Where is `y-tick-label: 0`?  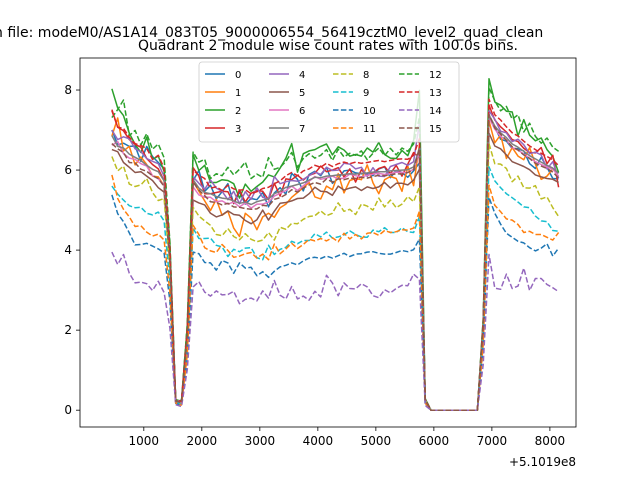
y-tick-label: 0 is located at coordinates (68, 410).